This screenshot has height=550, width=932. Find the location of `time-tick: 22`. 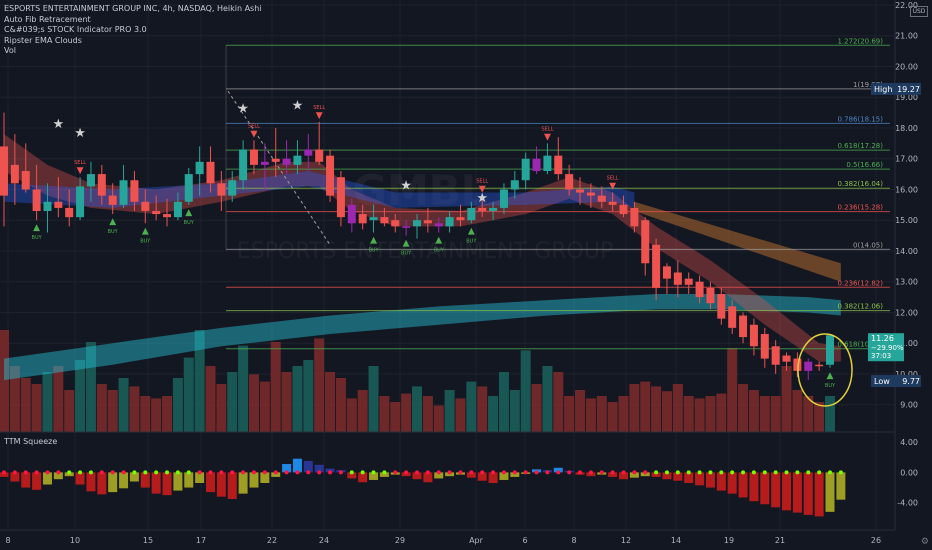

time-tick: 22 is located at coordinates (272, 540).